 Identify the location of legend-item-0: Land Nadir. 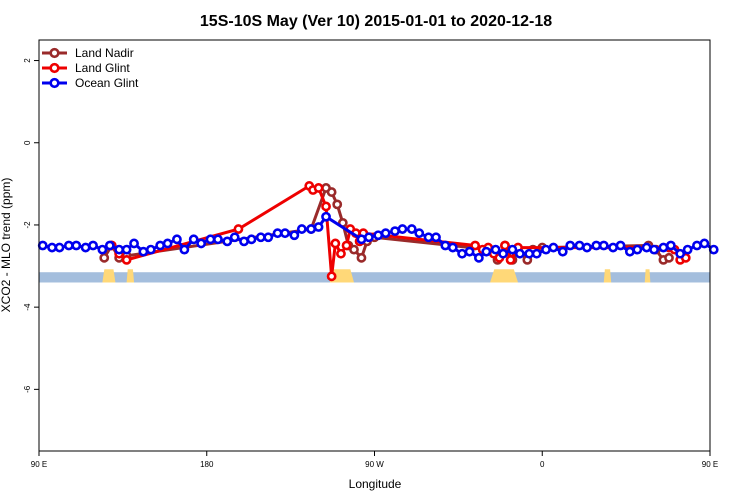
(88, 53).